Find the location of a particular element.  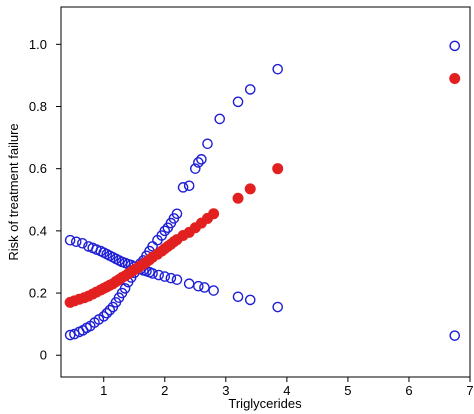

y-tick-label: 0.8 is located at coordinates (38, 106).